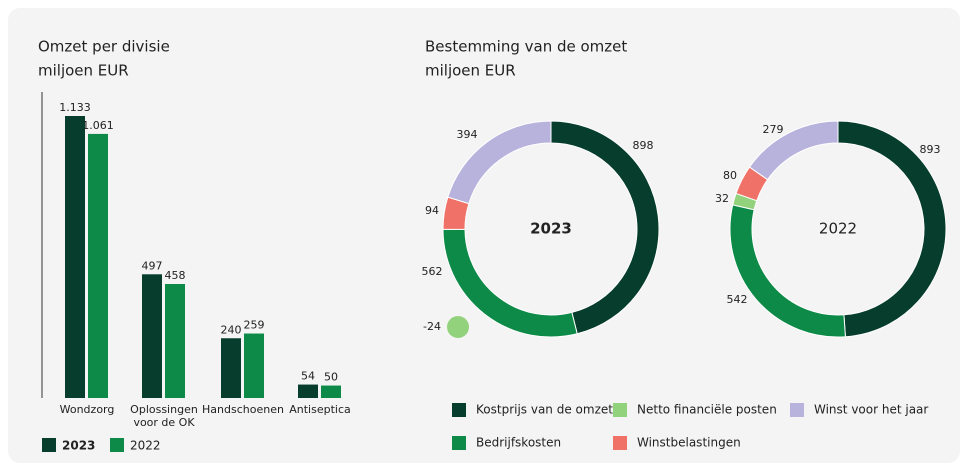 This screenshot has height=471, width=968. What do you see at coordinates (526, 47) in the screenshot?
I see `donut-title: Bestemming van de omzet` at bounding box center [526, 47].